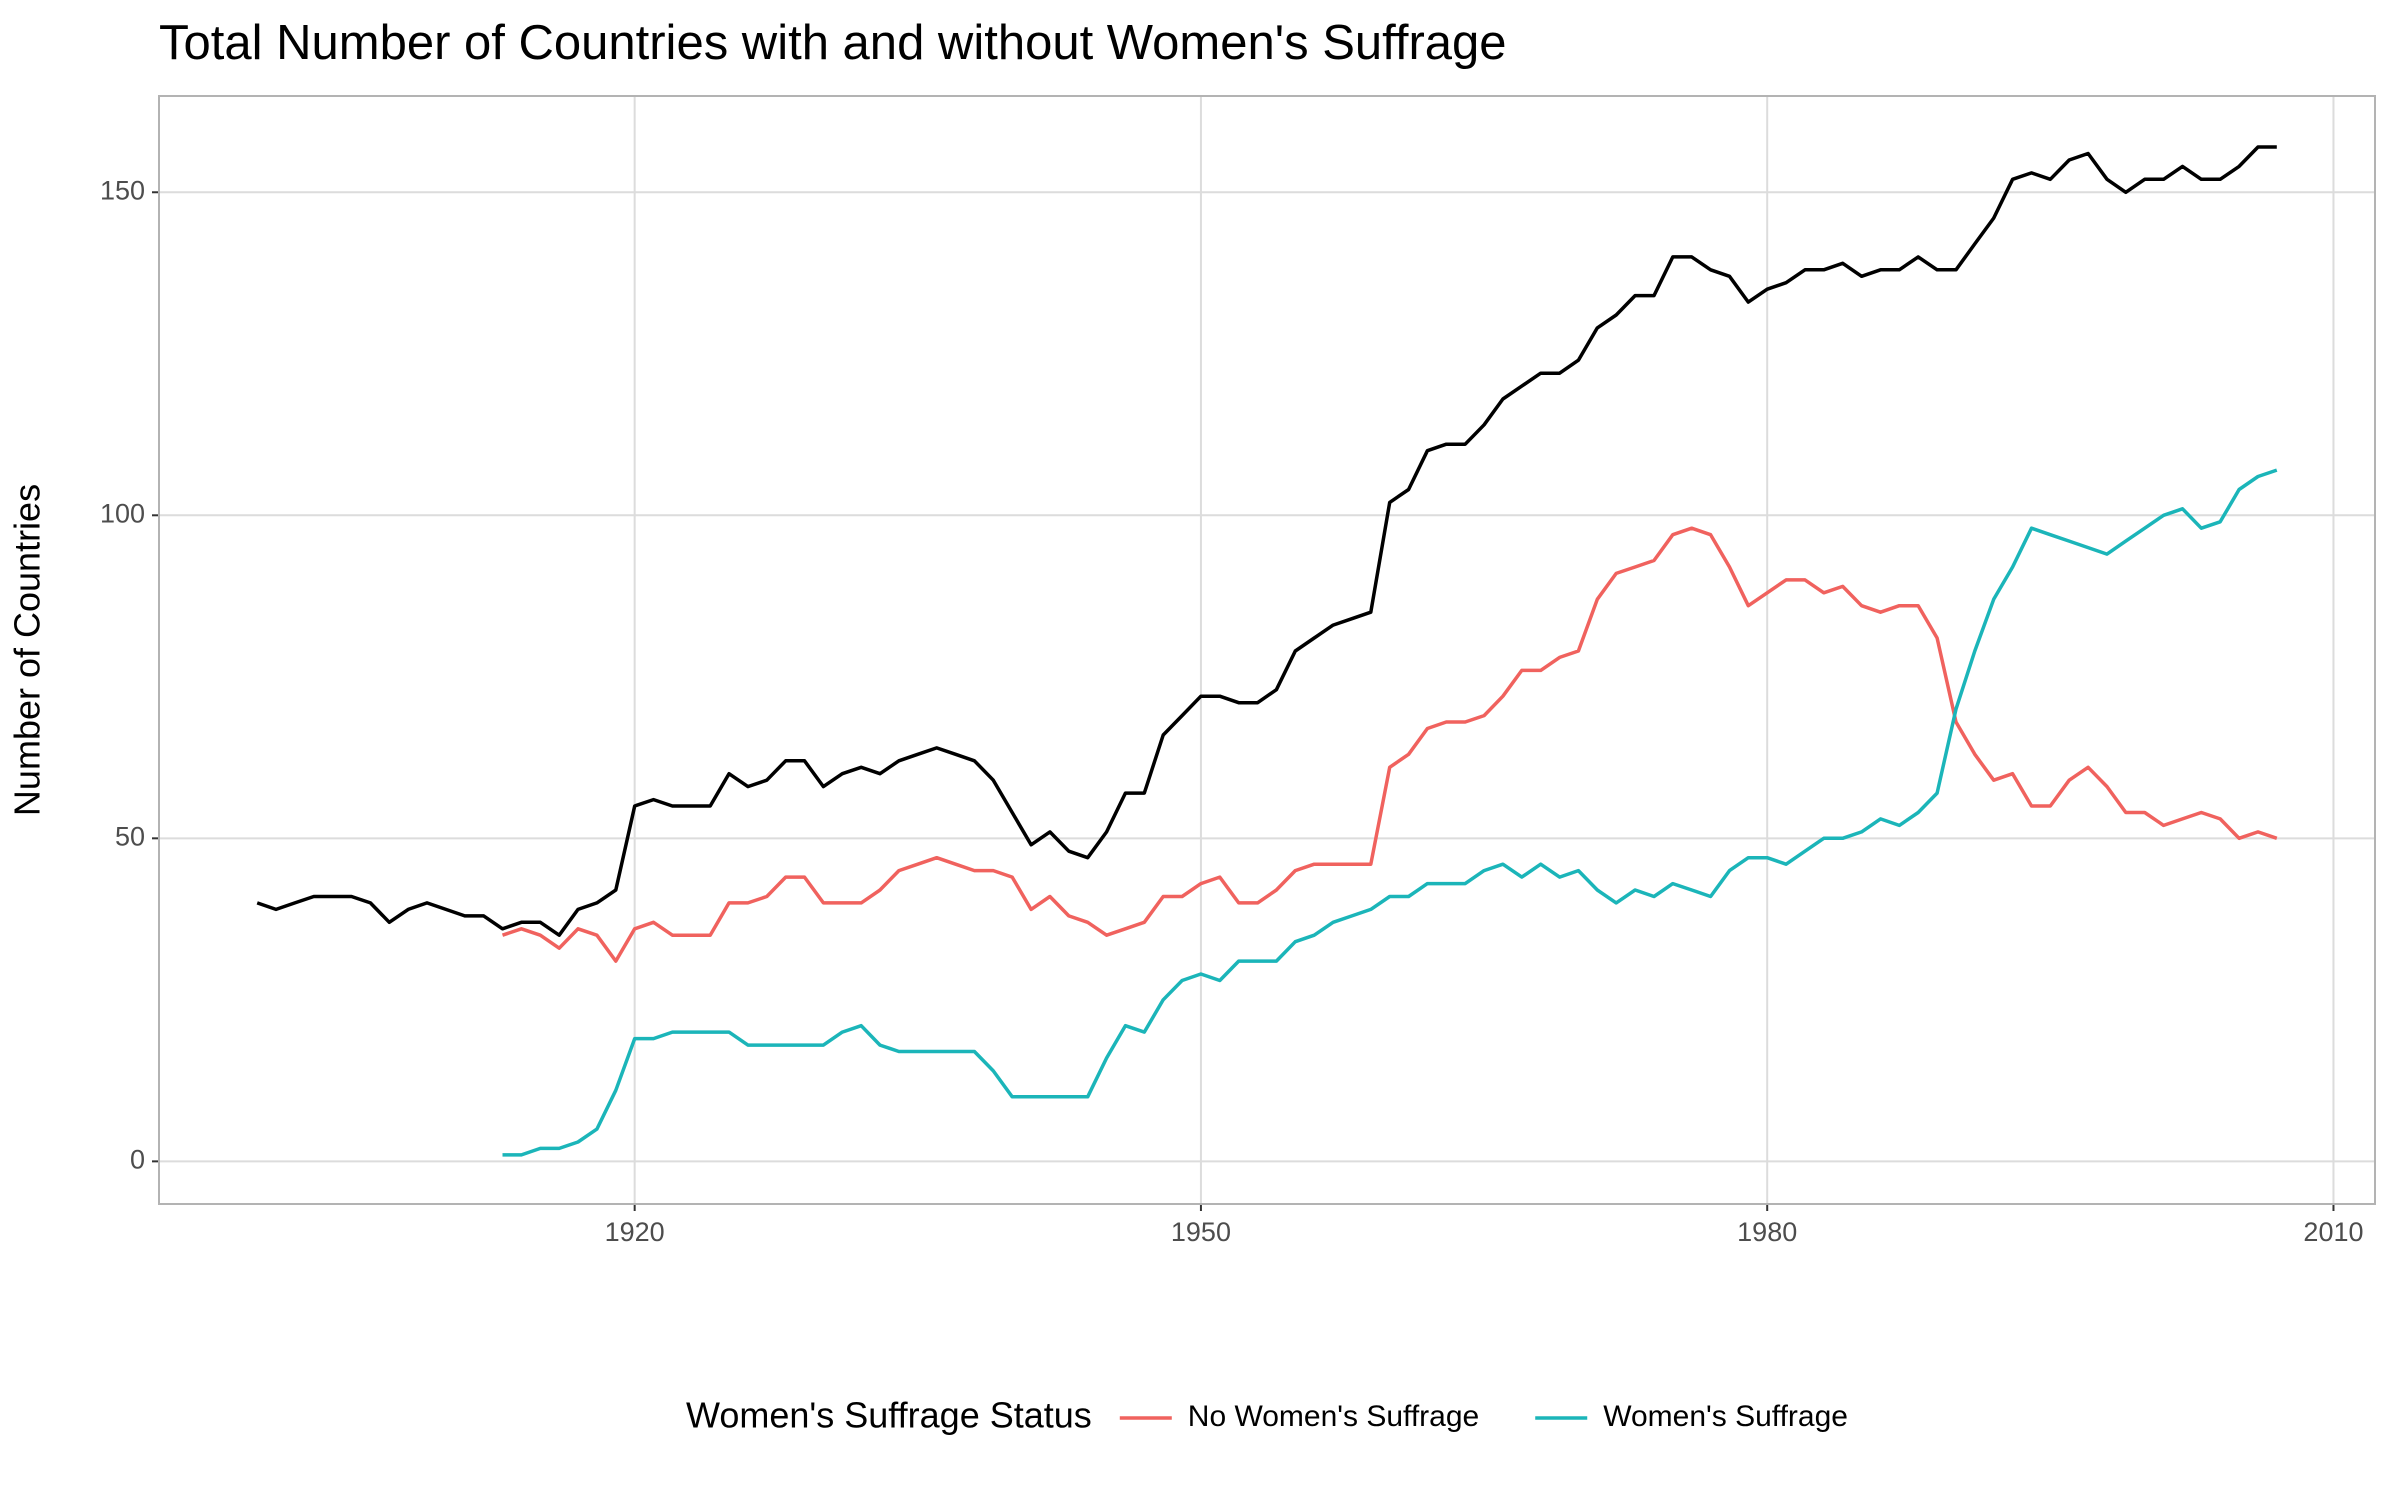 This screenshot has width=2400, height=1500. I want to click on y-tick-label: 150, so click(122, 190).